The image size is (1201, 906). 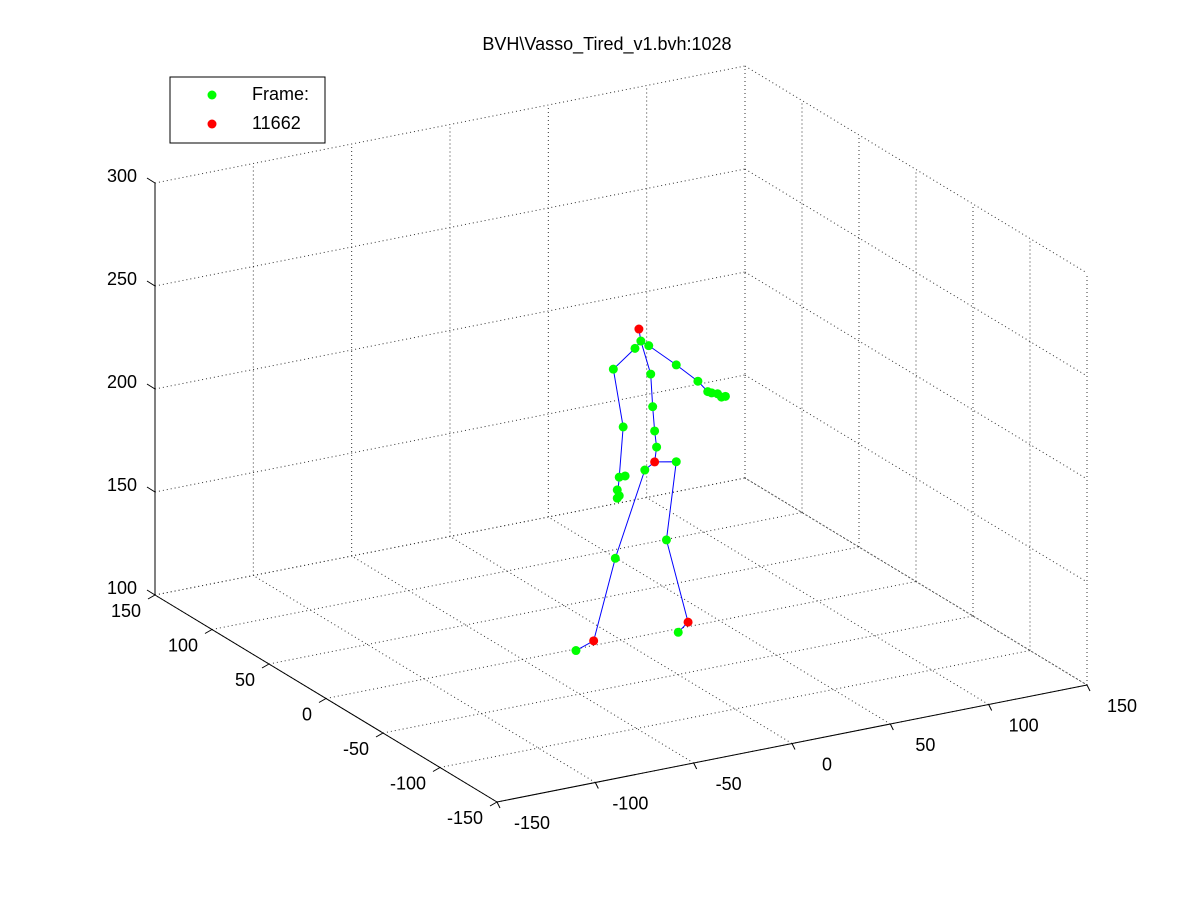 I want to click on x-tick-label: 0, so click(x=827, y=764).